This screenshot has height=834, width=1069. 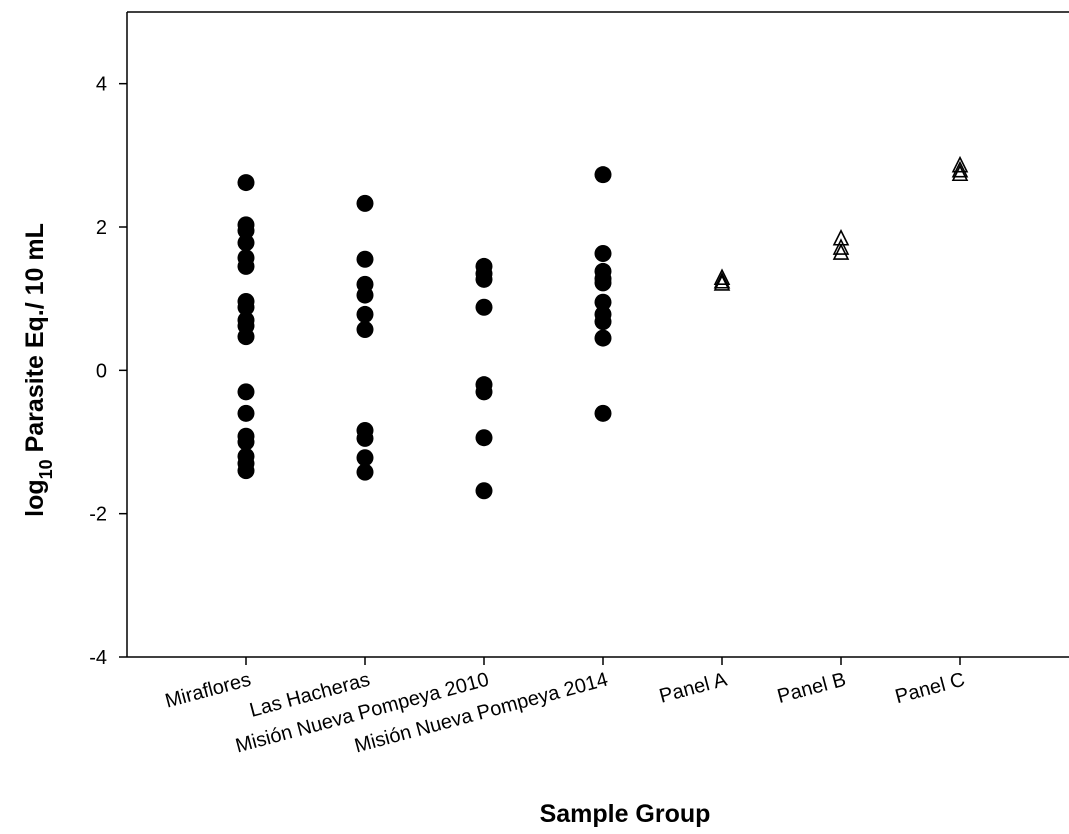 I want to click on y-tick-label: 2, so click(x=101, y=228).